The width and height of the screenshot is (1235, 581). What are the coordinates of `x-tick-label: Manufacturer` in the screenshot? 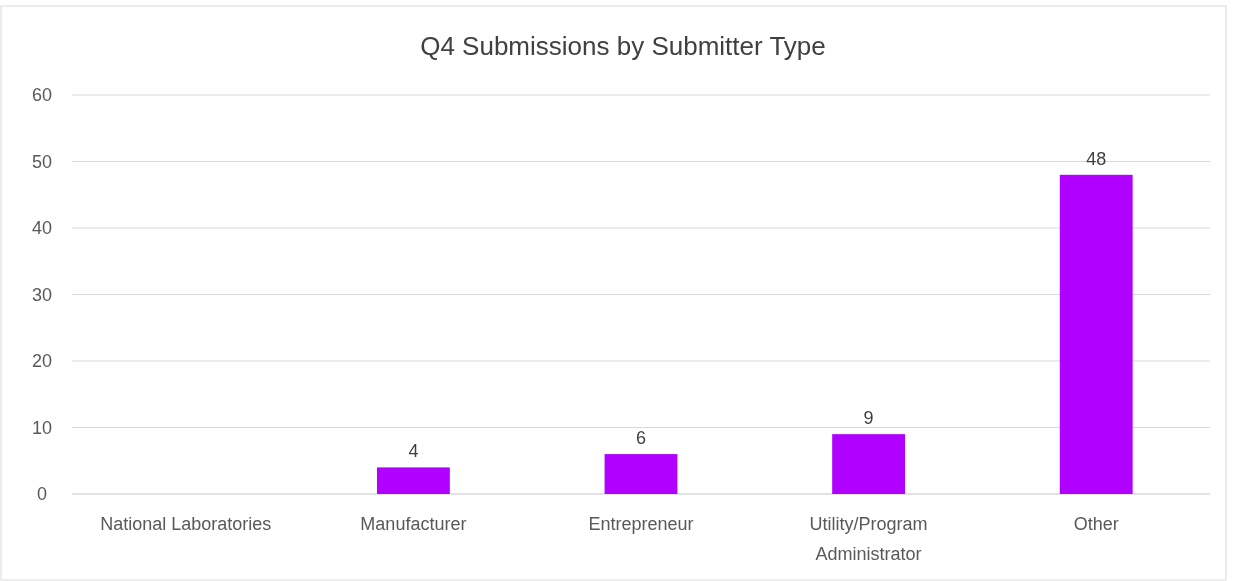 It's located at (413, 524).